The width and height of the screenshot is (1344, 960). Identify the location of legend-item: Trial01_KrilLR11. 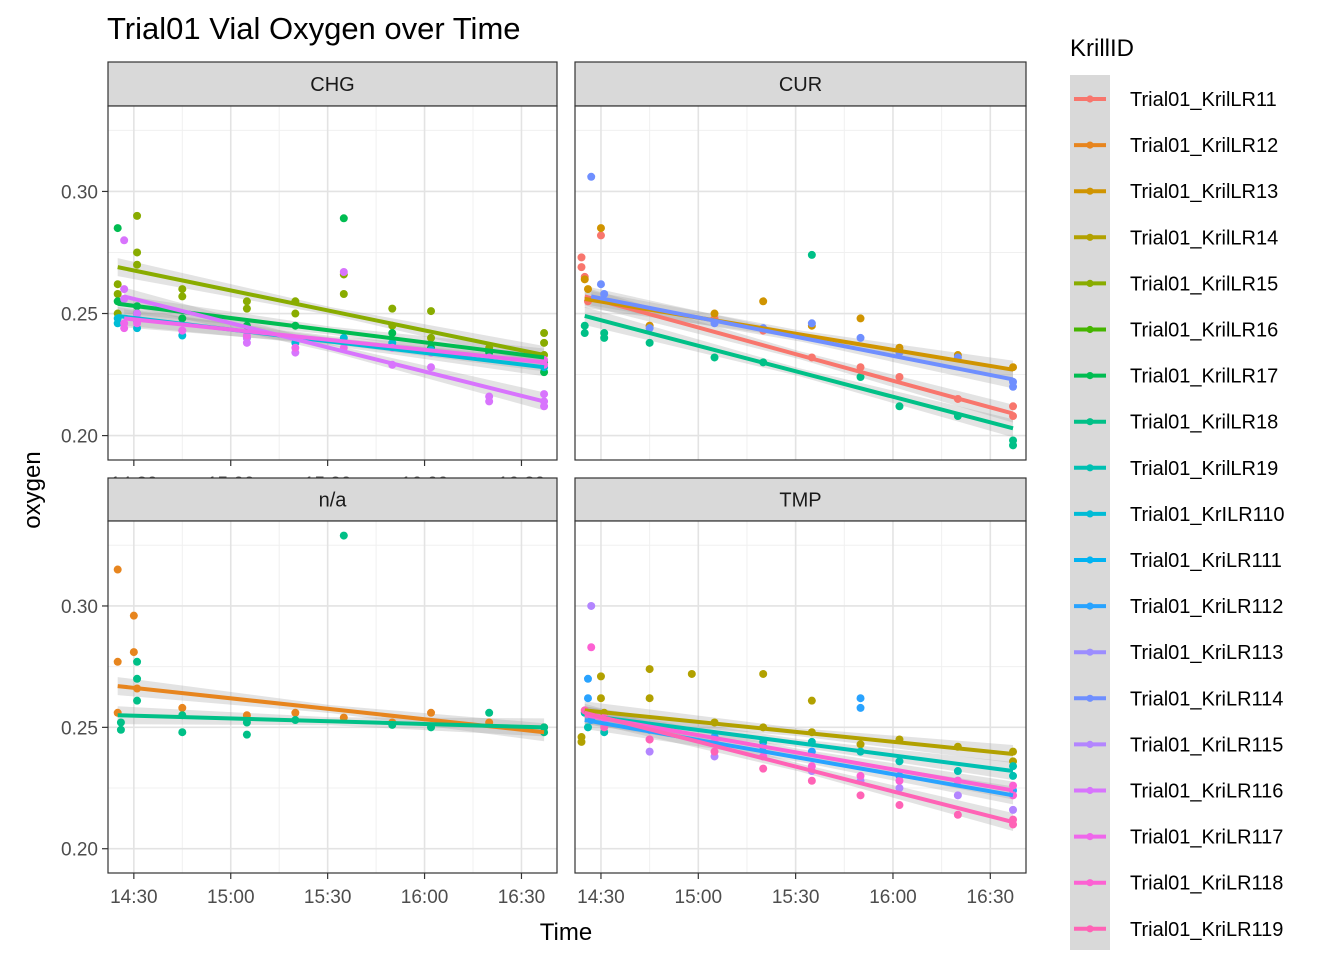
(1175, 100).